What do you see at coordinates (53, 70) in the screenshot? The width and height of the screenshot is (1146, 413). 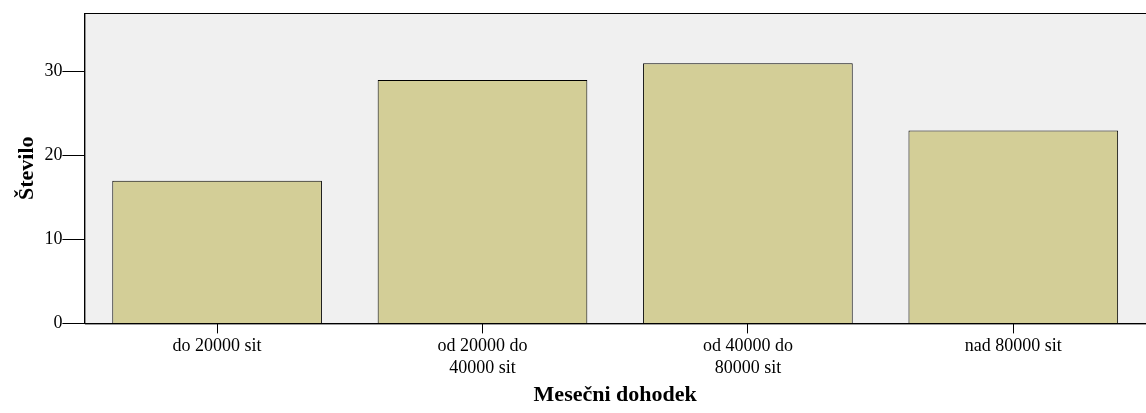 I see `y-tick-label: 30` at bounding box center [53, 70].